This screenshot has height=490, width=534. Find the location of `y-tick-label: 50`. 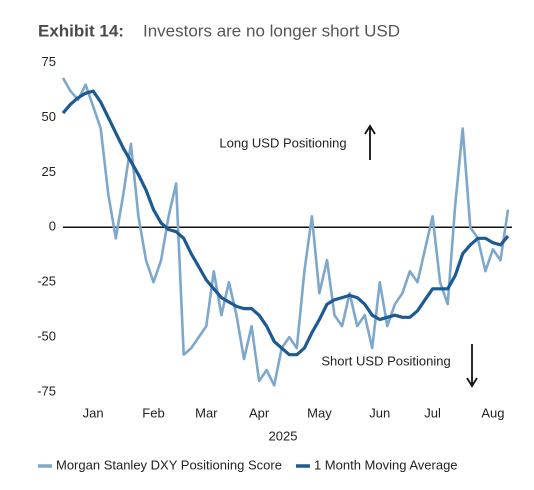

y-tick-label: 50 is located at coordinates (49, 116).